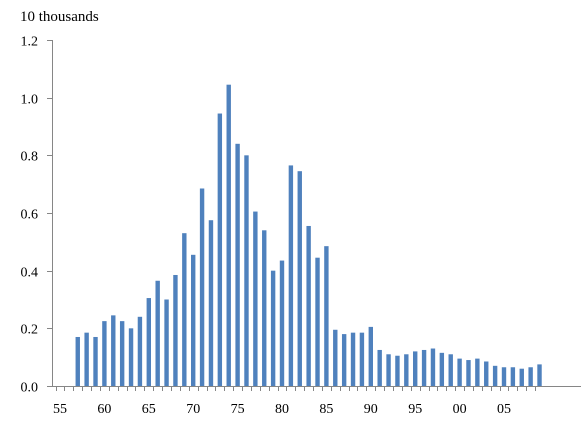 The width and height of the screenshot is (581, 427). I want to click on bar-1991, so click(379, 367).